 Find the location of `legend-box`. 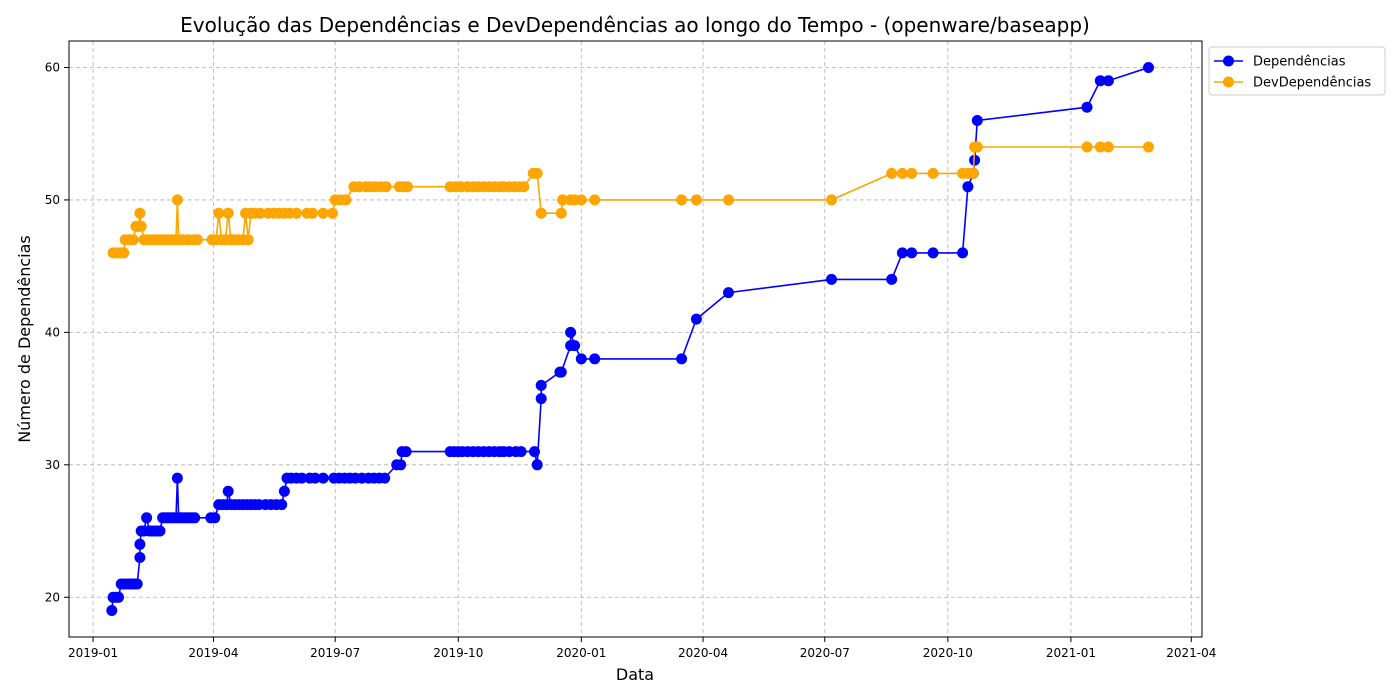

legend-box is located at coordinates (1297, 71).